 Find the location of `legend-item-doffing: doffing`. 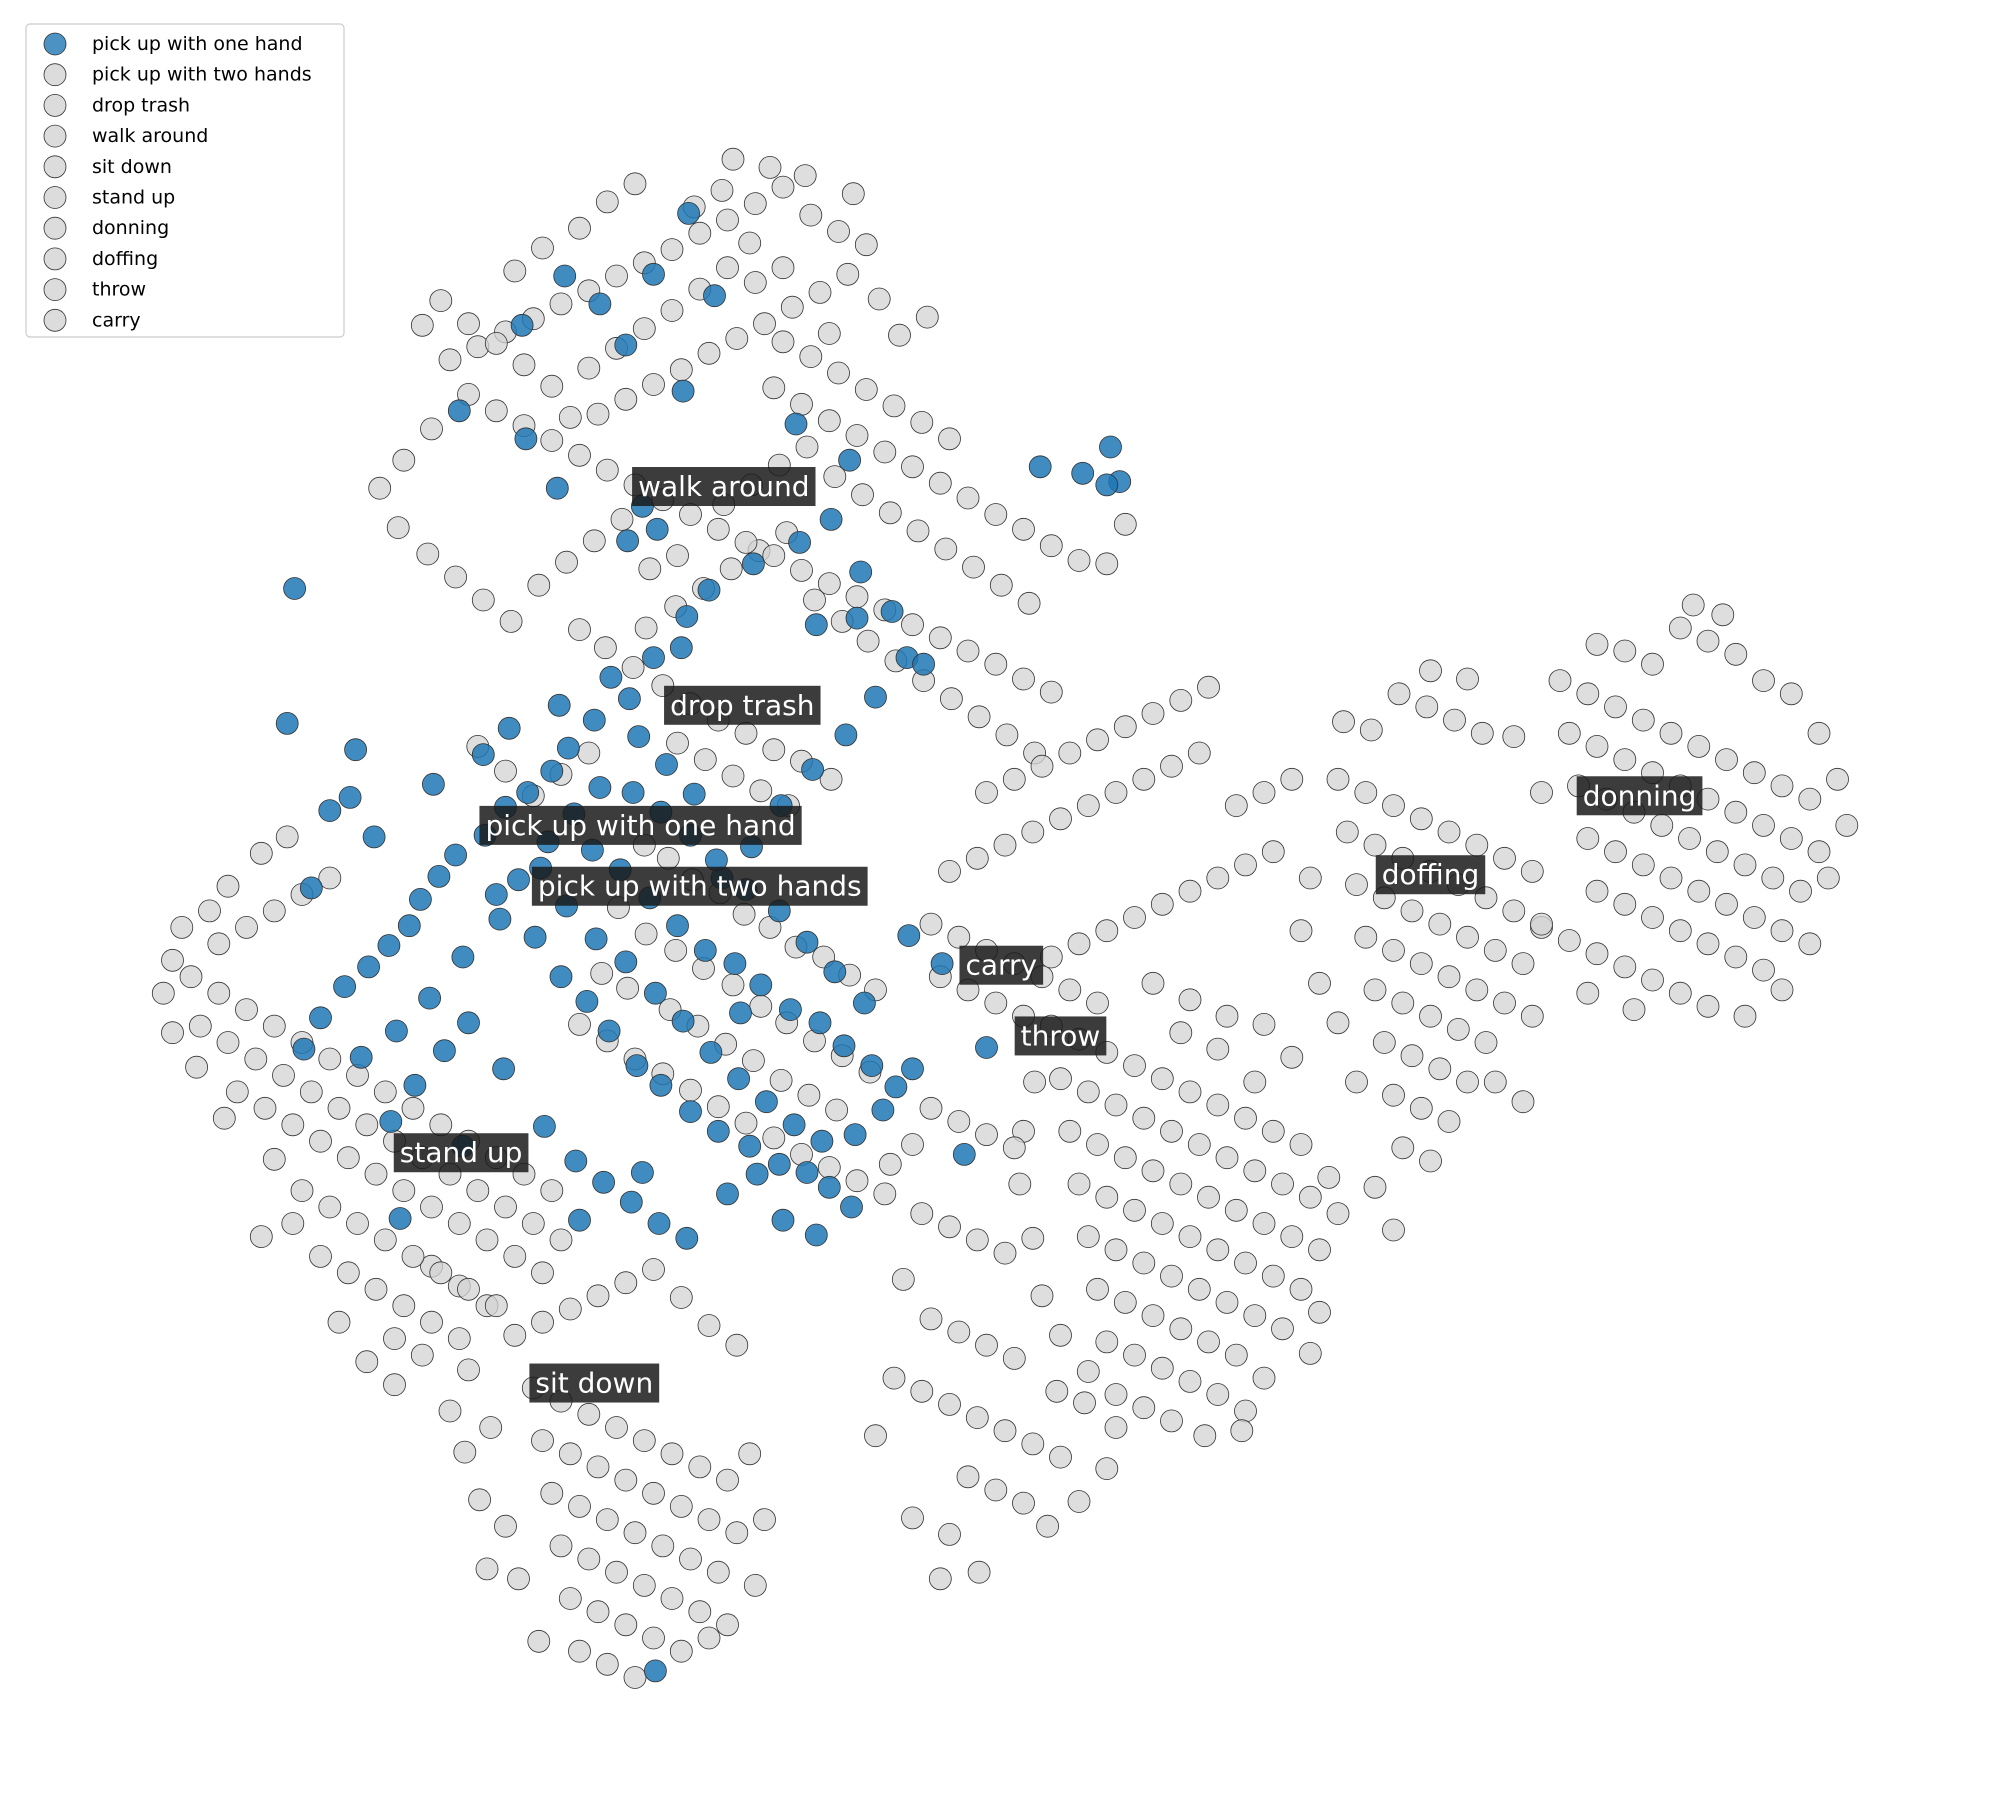

legend-item-doffing: doffing is located at coordinates (100, 259).